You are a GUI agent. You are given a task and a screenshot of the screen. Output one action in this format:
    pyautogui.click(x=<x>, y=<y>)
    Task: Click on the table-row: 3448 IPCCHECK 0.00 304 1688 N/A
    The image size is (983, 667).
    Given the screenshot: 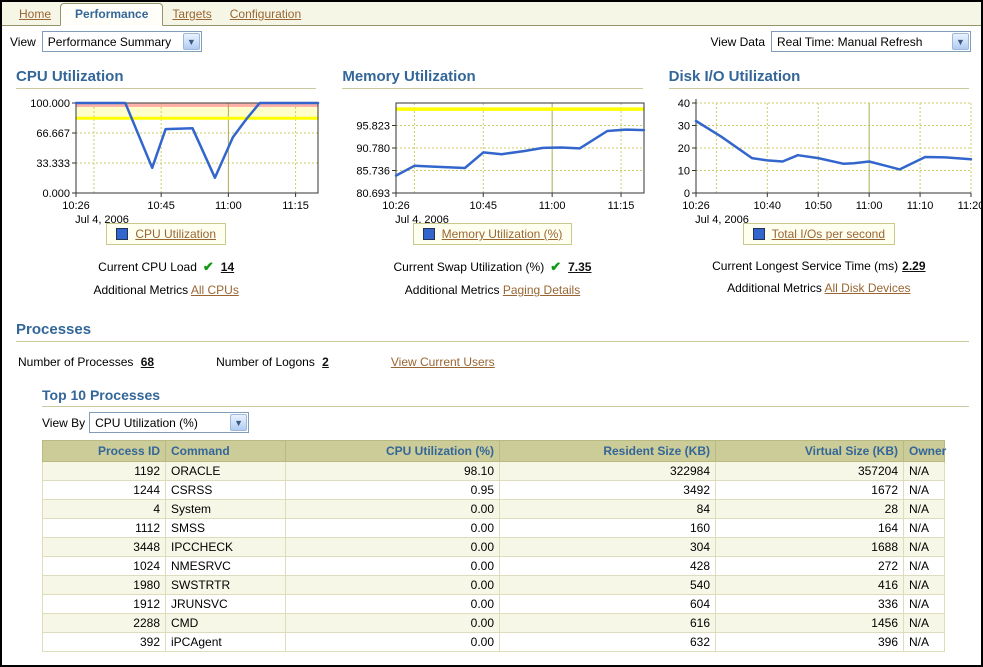 What is the action you would take?
    pyautogui.click(x=493, y=547)
    